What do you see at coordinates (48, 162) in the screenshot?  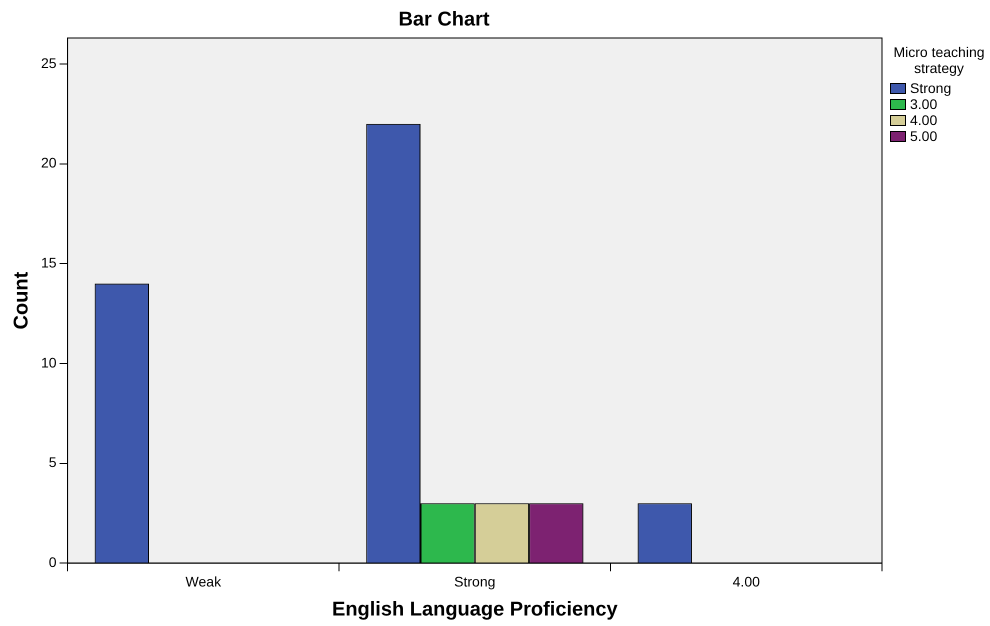 I see `y-tick-label: 20` at bounding box center [48, 162].